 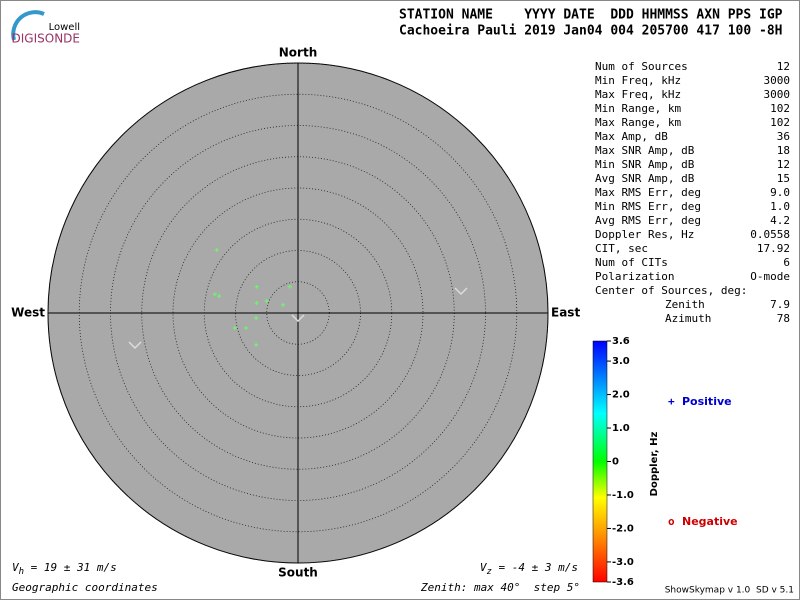 What do you see at coordinates (565, 313) in the screenshot?
I see `direction-label: East` at bounding box center [565, 313].